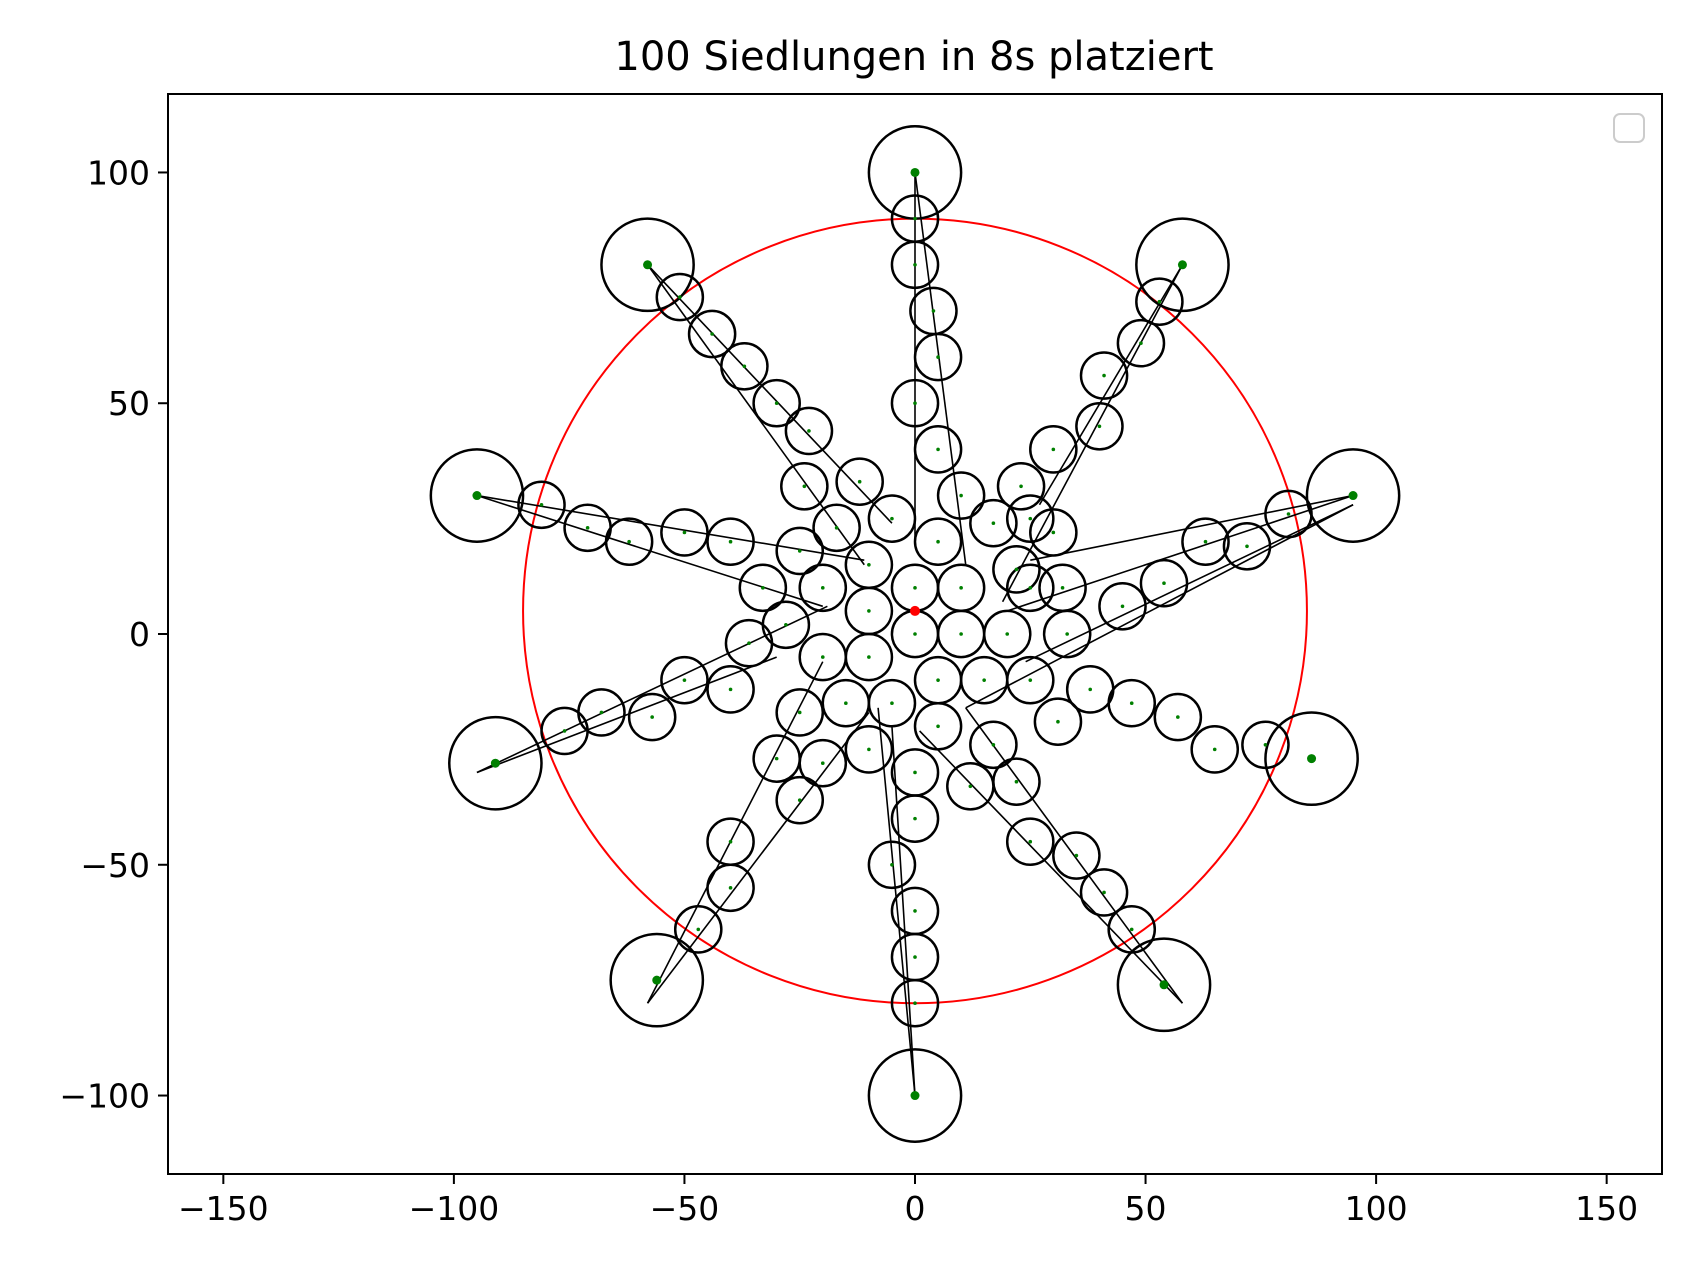 This screenshot has height=1272, width=1690. Describe the element at coordinates (113, 634) in the screenshot. I see `y-axis: −100 −50 0 50 100` at that location.